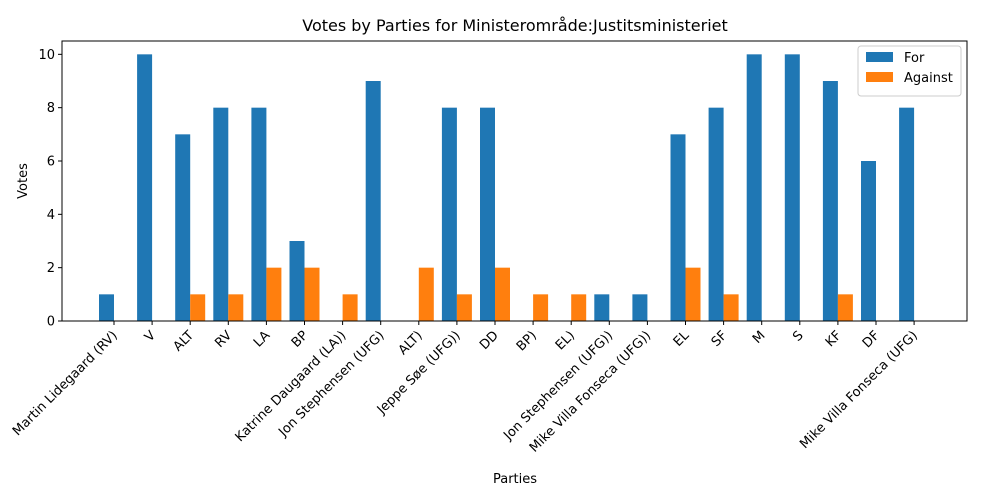 The height and width of the screenshot is (500, 1000). Describe the element at coordinates (928, 78) in the screenshot. I see `legend-label-against: Against` at that location.